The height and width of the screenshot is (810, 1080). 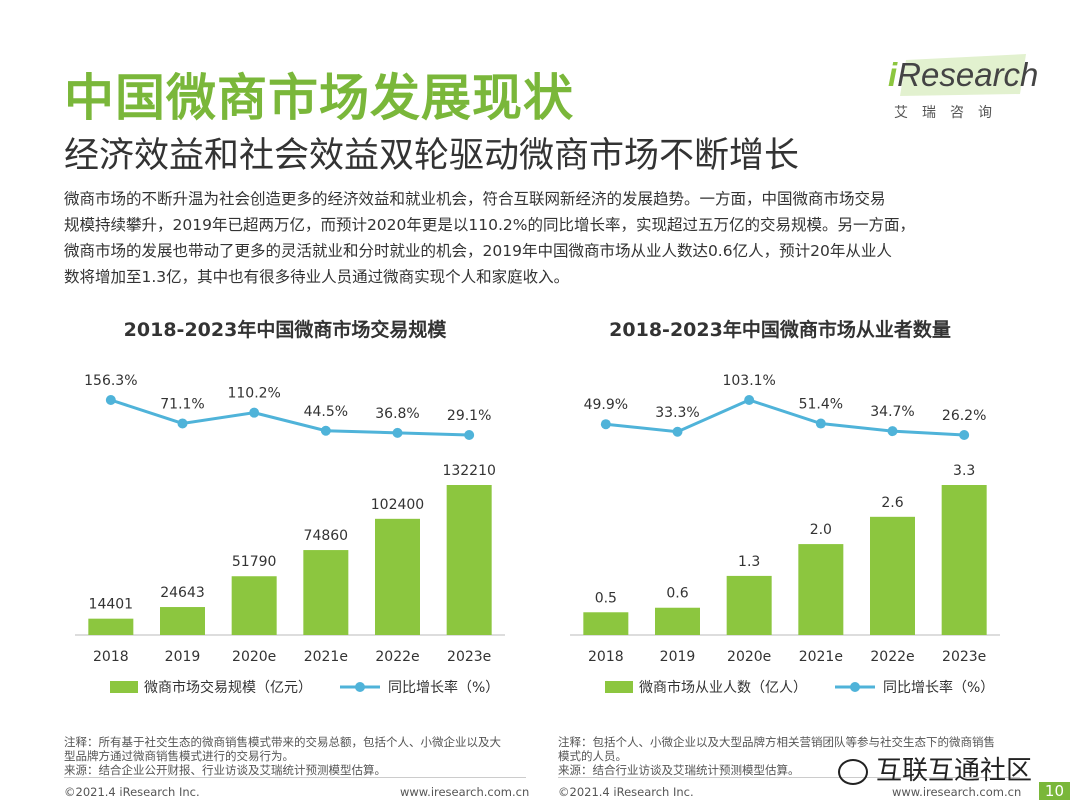 I want to click on bar-data-label: 51790, so click(x=254, y=562).